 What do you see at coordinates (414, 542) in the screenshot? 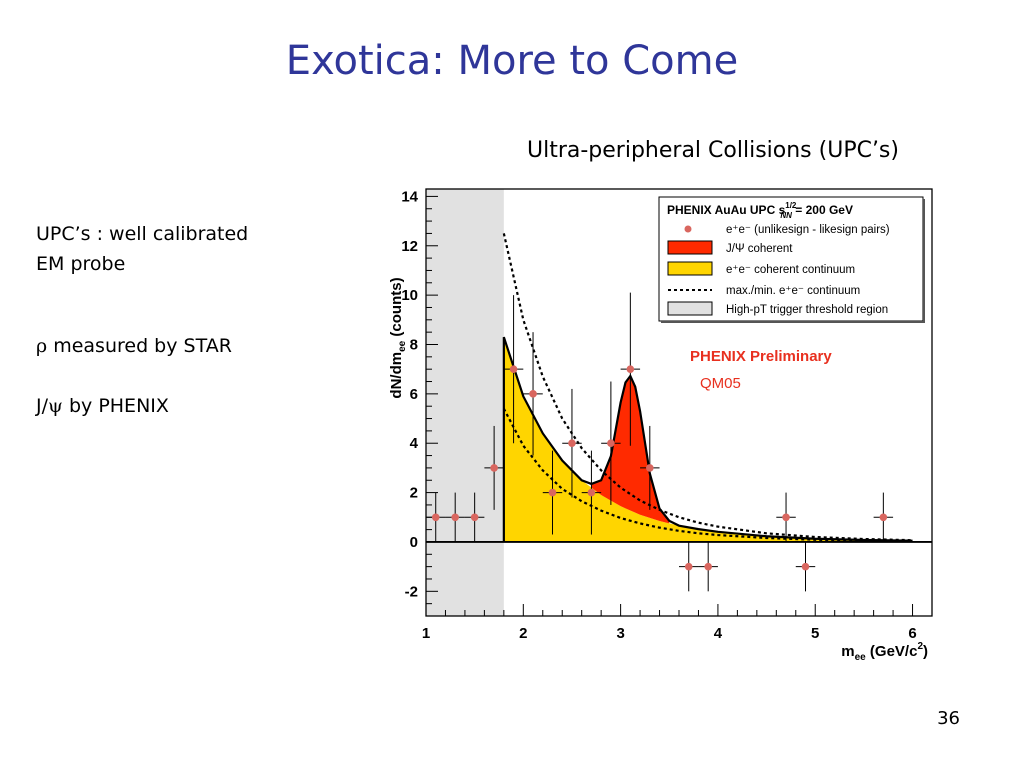
I see `y-tick-label: 0` at bounding box center [414, 542].